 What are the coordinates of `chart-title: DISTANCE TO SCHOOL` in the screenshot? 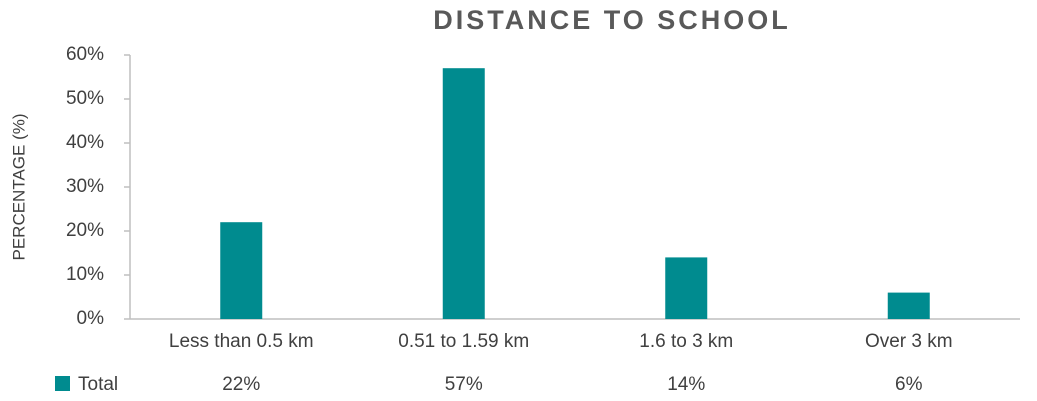 It's located at (612, 20).